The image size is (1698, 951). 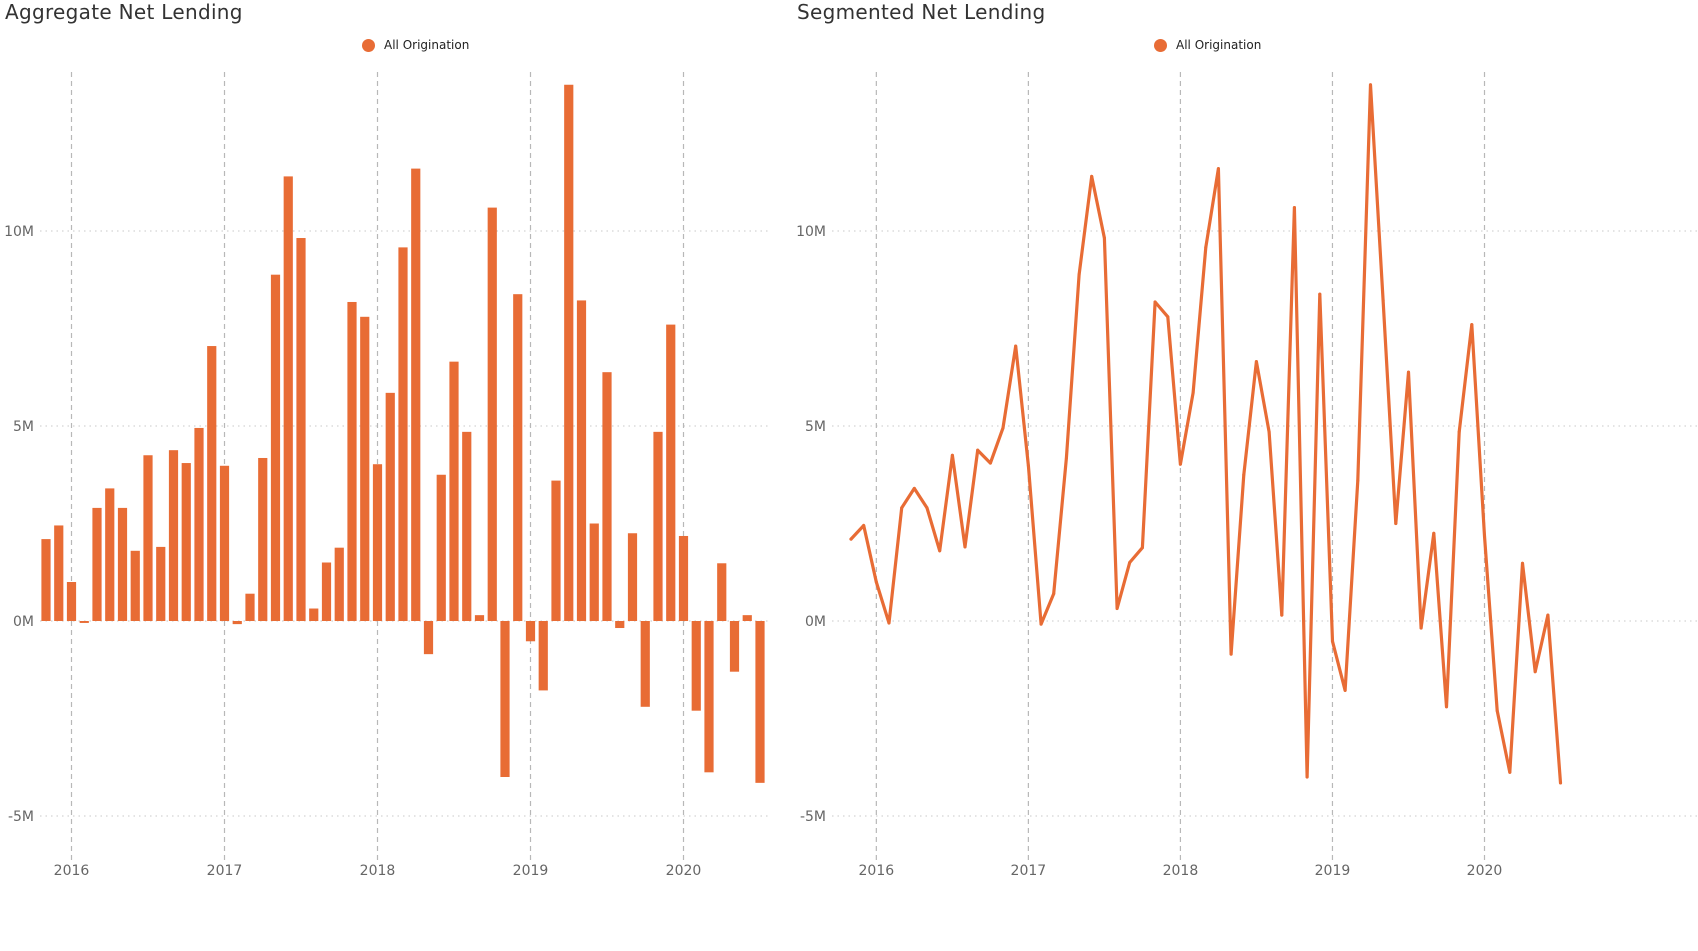 What do you see at coordinates (1160, 45) in the screenshot?
I see `legend-marker-icon` at bounding box center [1160, 45].